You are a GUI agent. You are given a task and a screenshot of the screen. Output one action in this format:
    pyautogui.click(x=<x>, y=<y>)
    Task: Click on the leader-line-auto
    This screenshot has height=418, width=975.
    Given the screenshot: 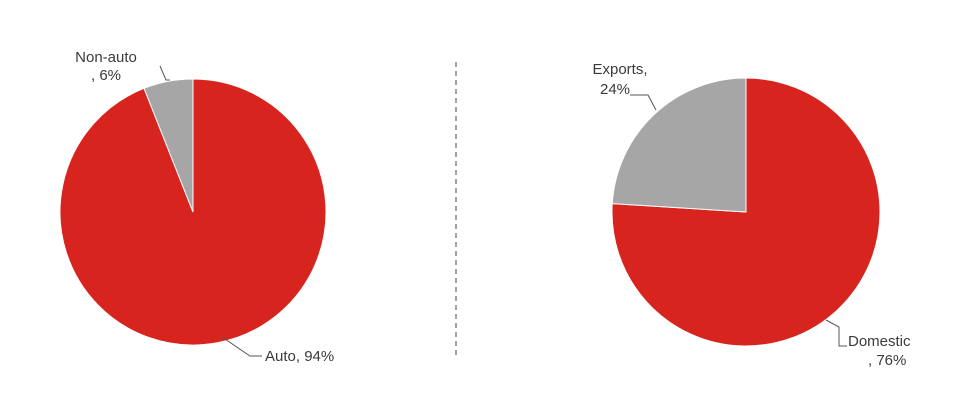 What is the action you would take?
    pyautogui.click(x=241, y=346)
    